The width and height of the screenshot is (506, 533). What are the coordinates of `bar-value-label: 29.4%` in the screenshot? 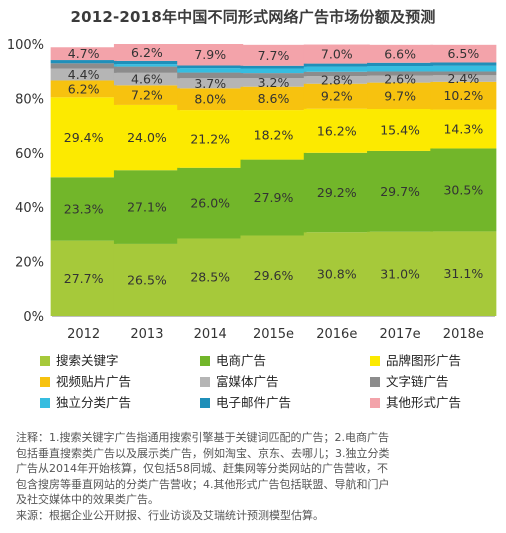 It's located at (84, 137).